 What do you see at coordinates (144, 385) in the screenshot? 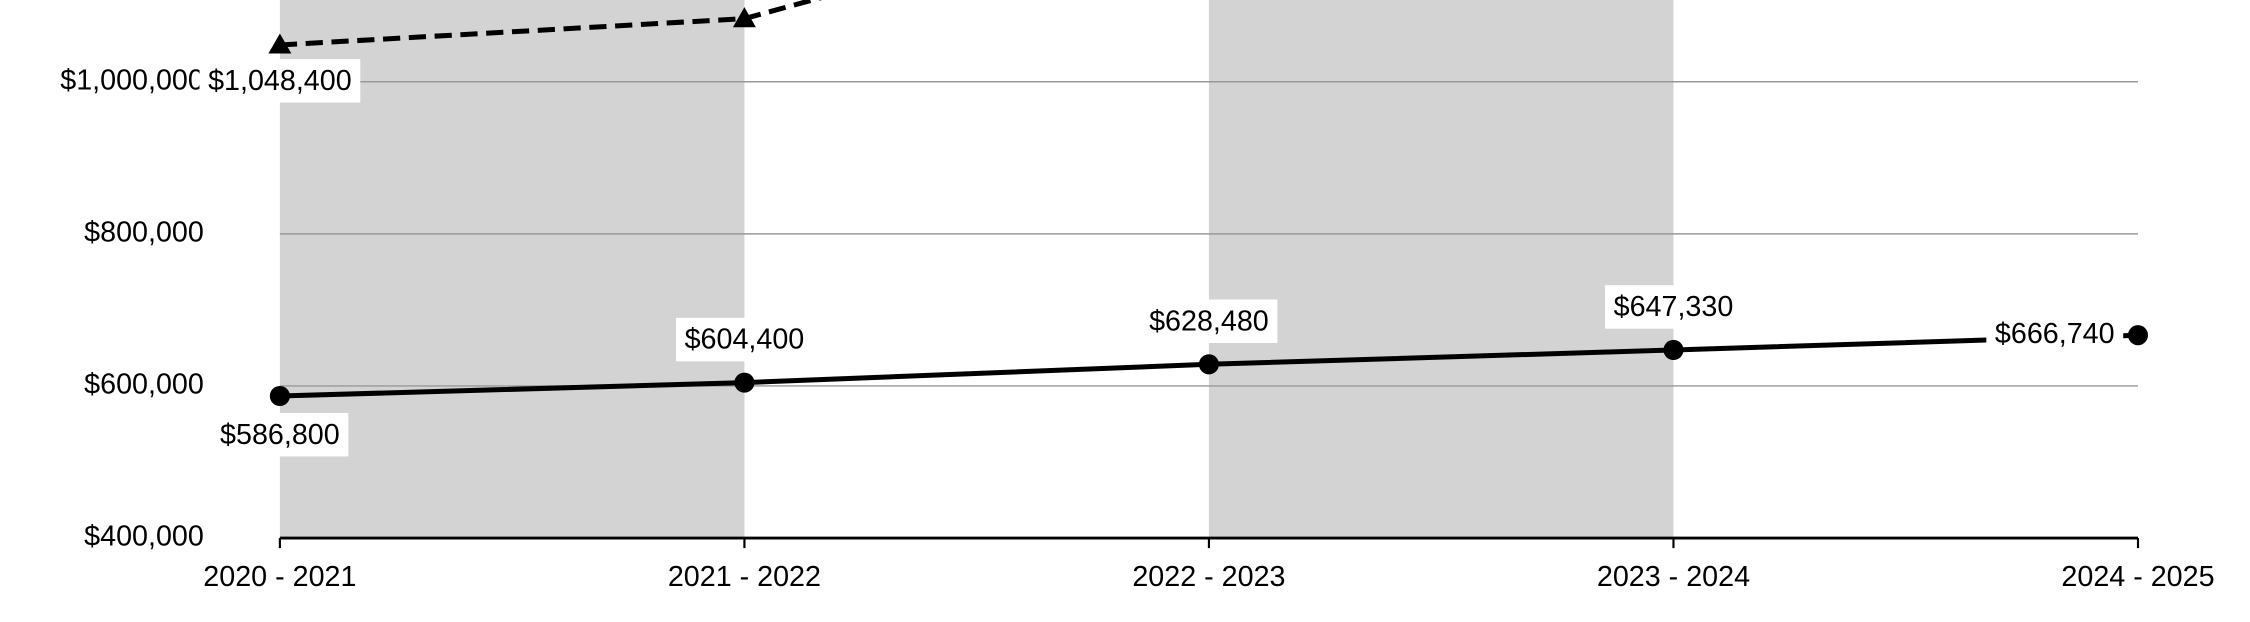
I see `y-tick-label: $600,000` at bounding box center [144, 385].